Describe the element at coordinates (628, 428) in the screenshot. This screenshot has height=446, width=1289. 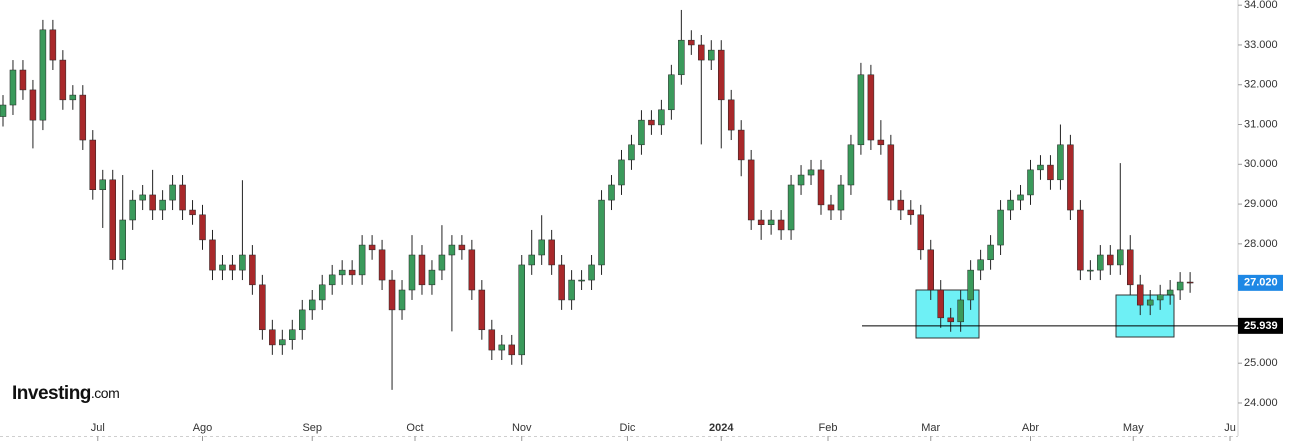
I see `x-tick-label: Dic` at that location.